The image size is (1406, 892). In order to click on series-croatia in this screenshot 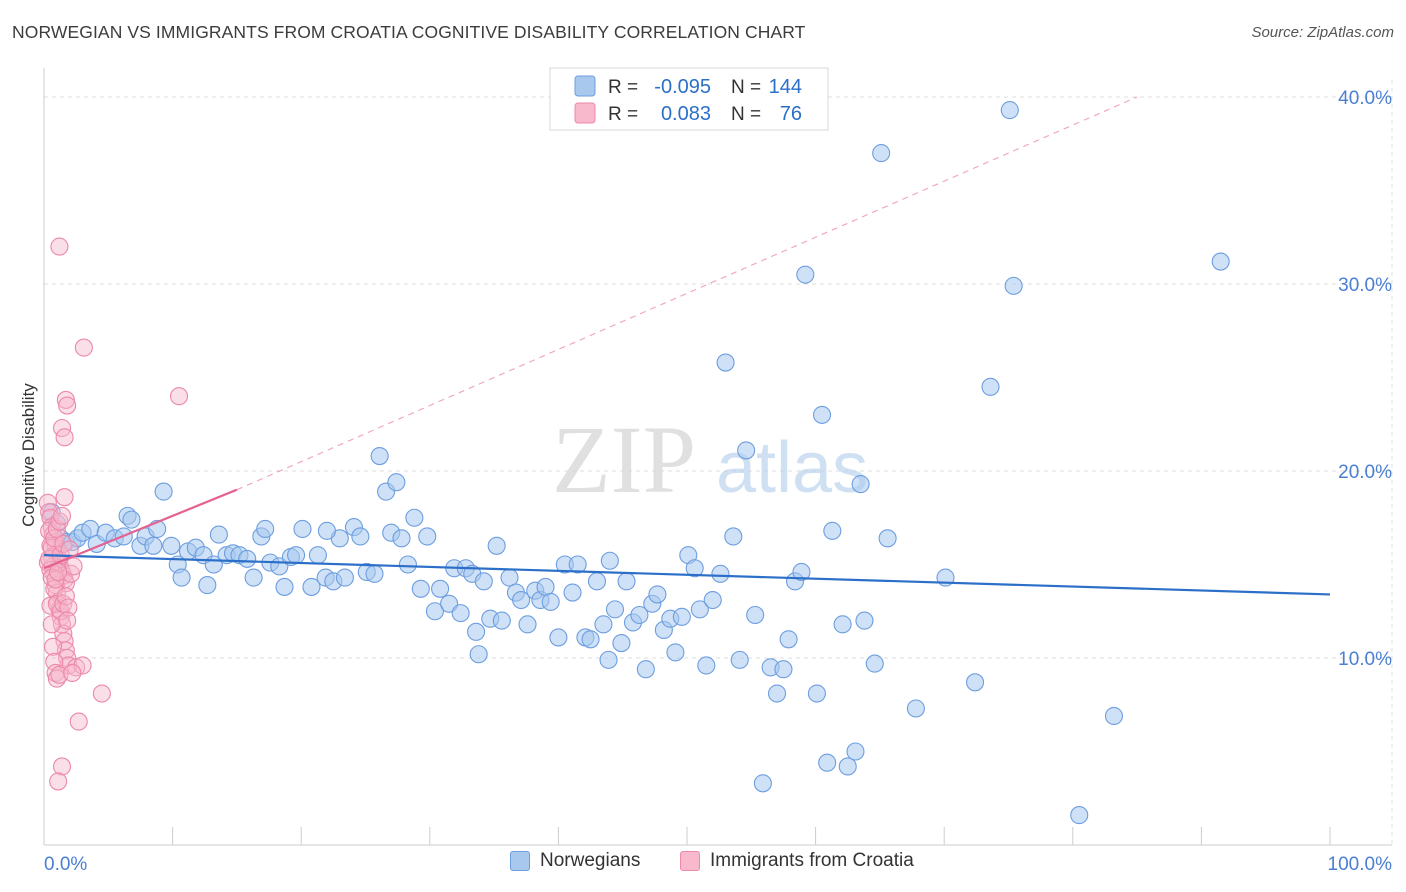, I will do `click(113, 514)`.